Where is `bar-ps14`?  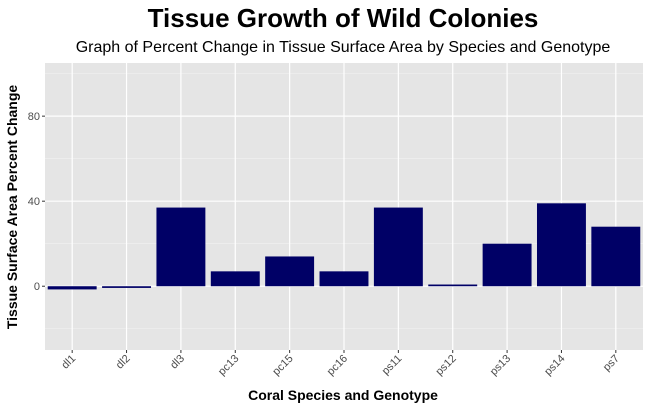
bar-ps14 is located at coordinates (561, 245).